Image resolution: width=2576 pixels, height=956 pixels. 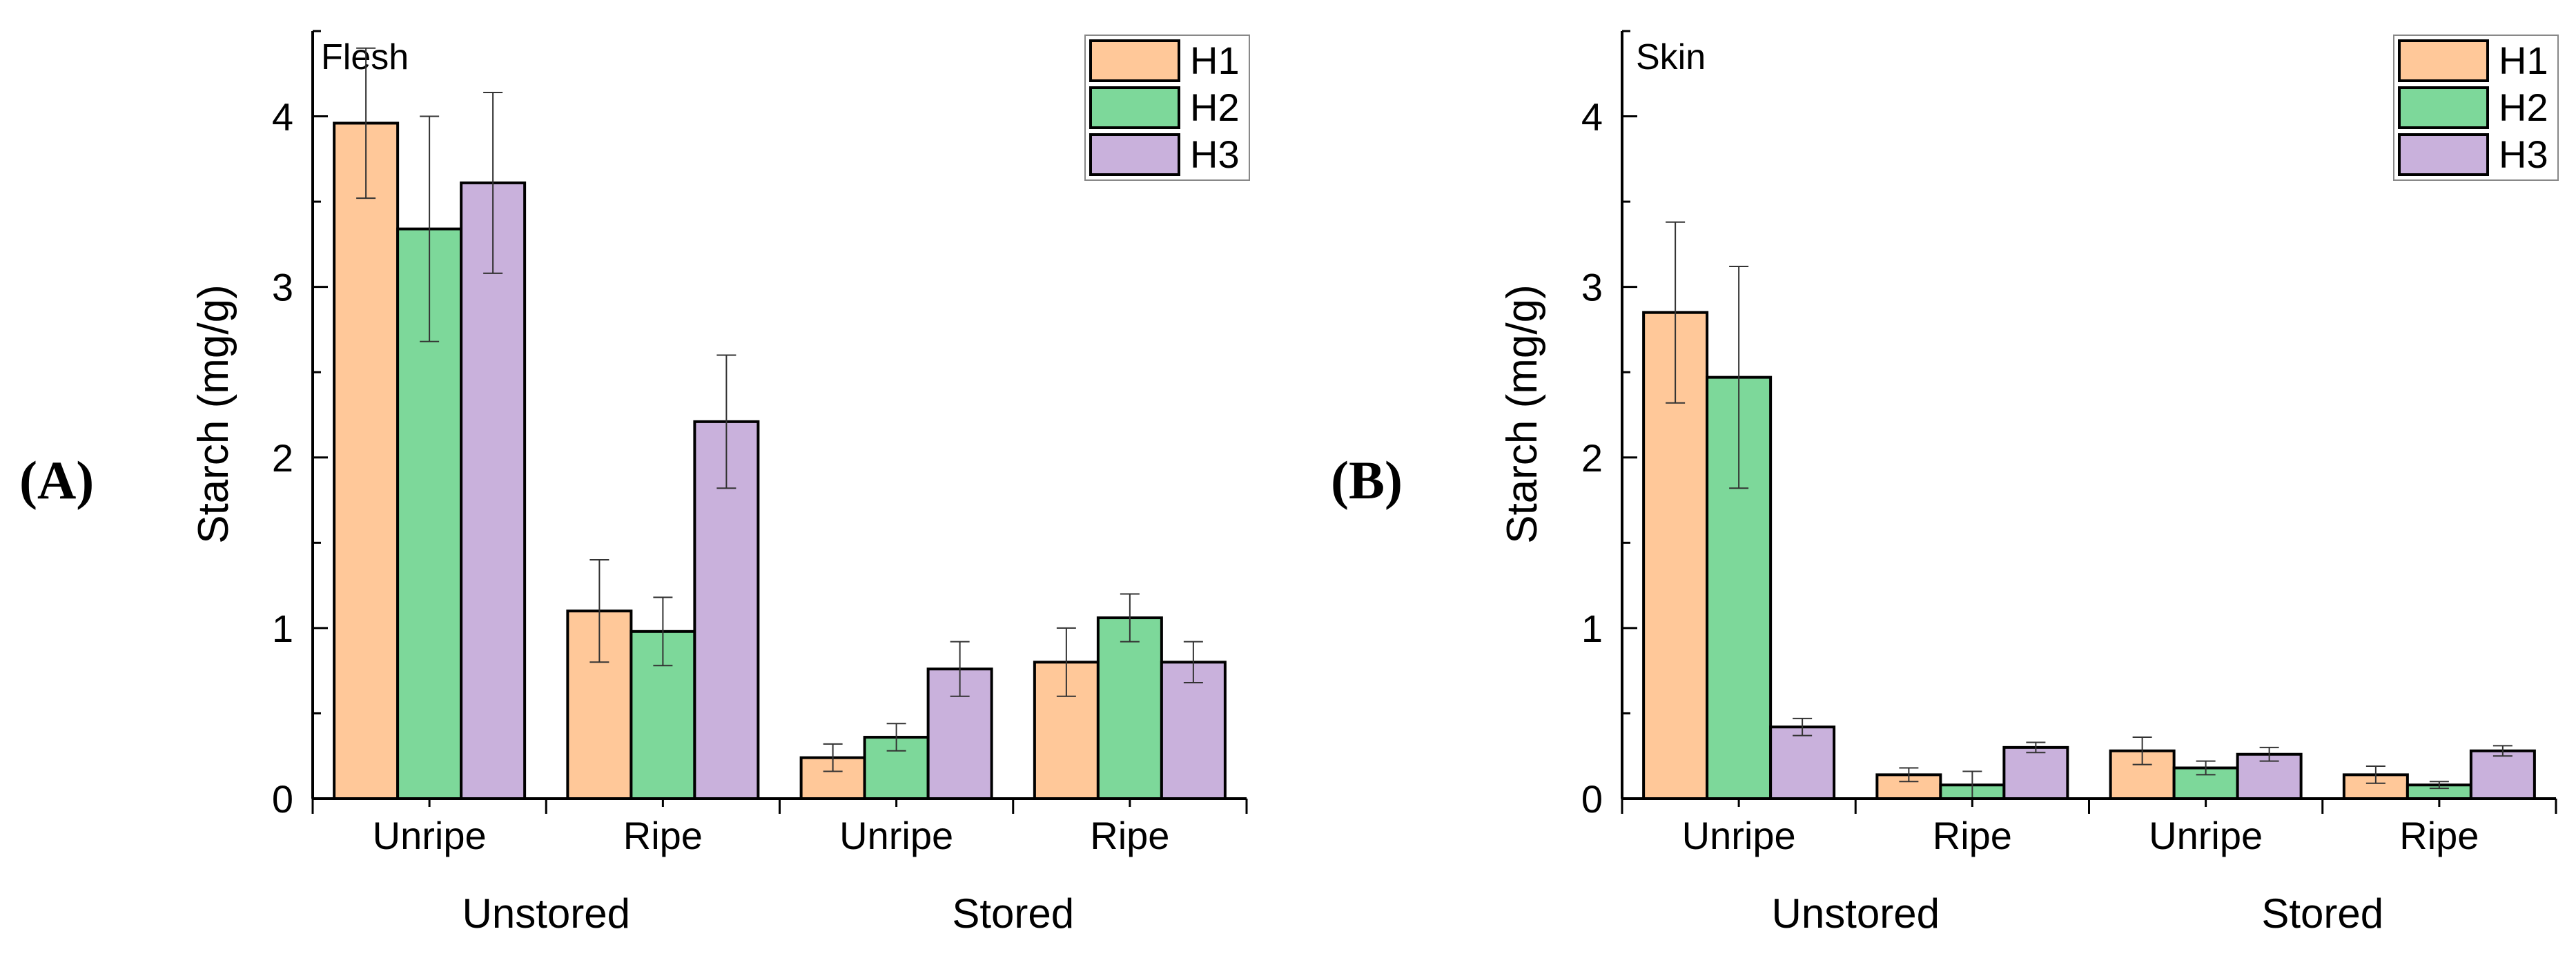 I want to click on panel-label: (A), so click(x=56, y=480).